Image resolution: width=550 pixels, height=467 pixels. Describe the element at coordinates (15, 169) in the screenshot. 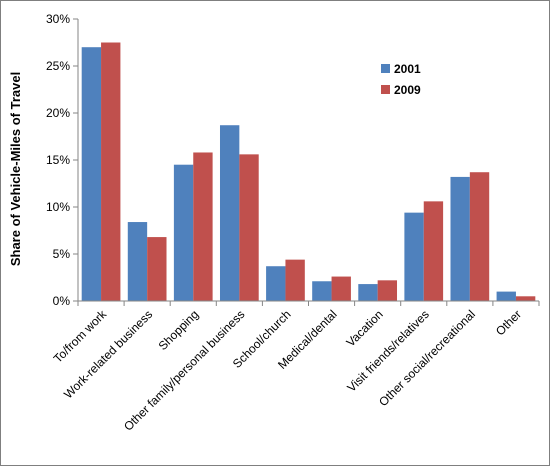

I see `y-axis-title: Share of Vehicle-Miles of Travel` at that location.